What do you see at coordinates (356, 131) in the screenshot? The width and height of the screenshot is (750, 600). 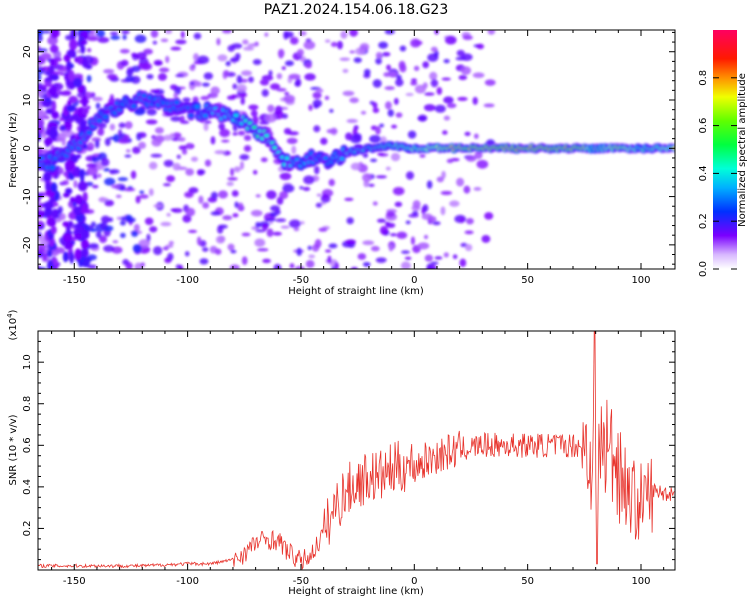 I see `spectrogram-ridge` at bounding box center [356, 131].